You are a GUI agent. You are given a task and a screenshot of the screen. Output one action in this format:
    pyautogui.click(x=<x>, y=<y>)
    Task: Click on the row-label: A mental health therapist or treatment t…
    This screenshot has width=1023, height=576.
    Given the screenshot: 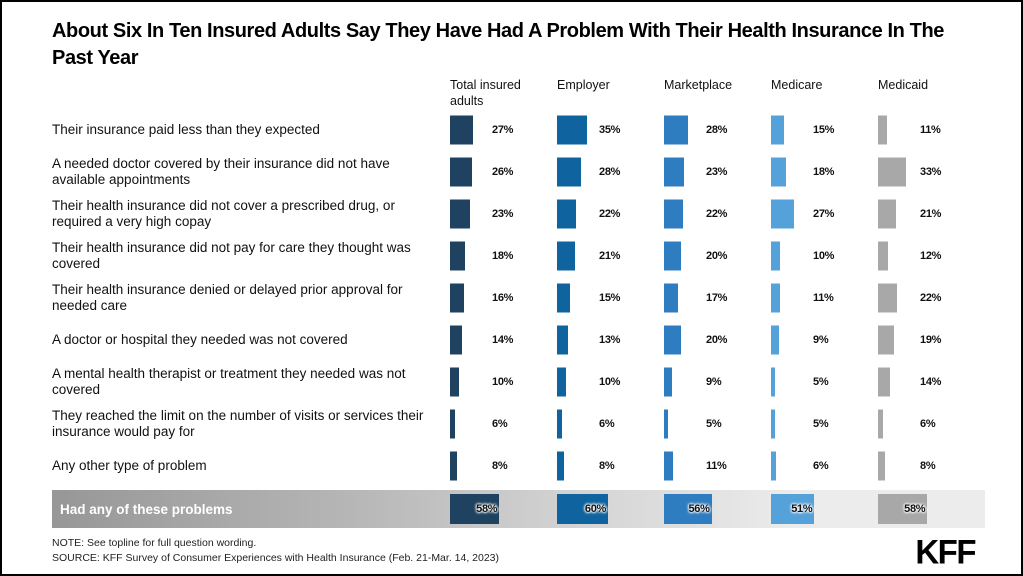 What is the action you would take?
    pyautogui.click(x=229, y=382)
    